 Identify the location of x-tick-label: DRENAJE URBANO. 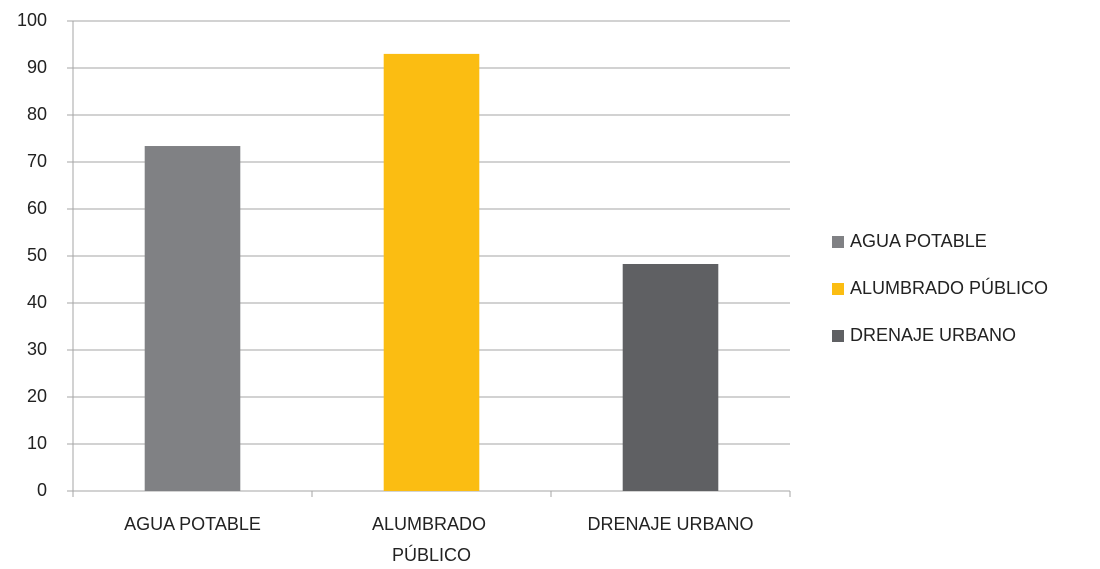
(670, 524).